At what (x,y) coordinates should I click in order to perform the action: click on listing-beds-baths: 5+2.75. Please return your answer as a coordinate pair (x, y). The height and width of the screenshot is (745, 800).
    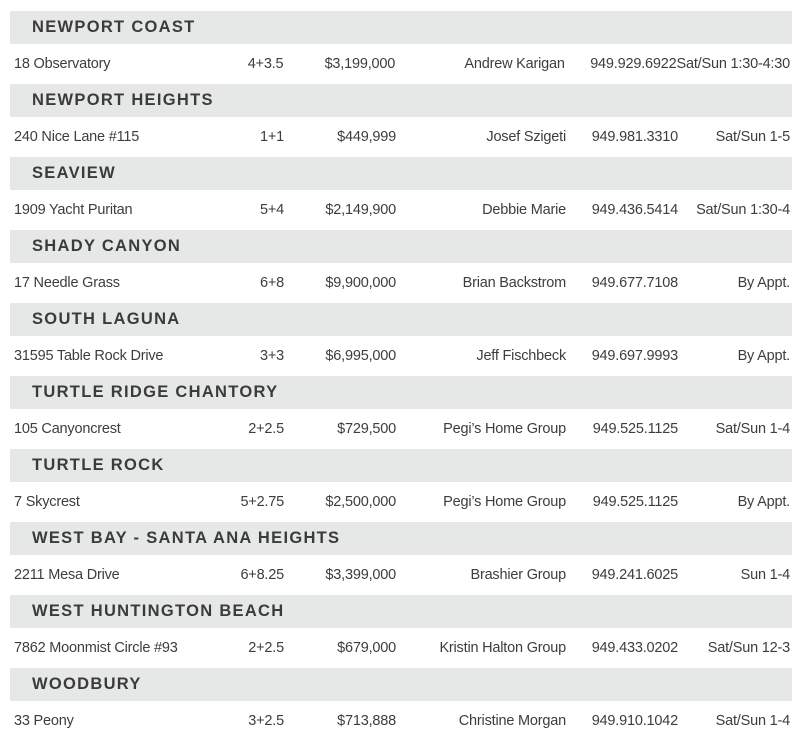
    Looking at the image, I should click on (262, 502).